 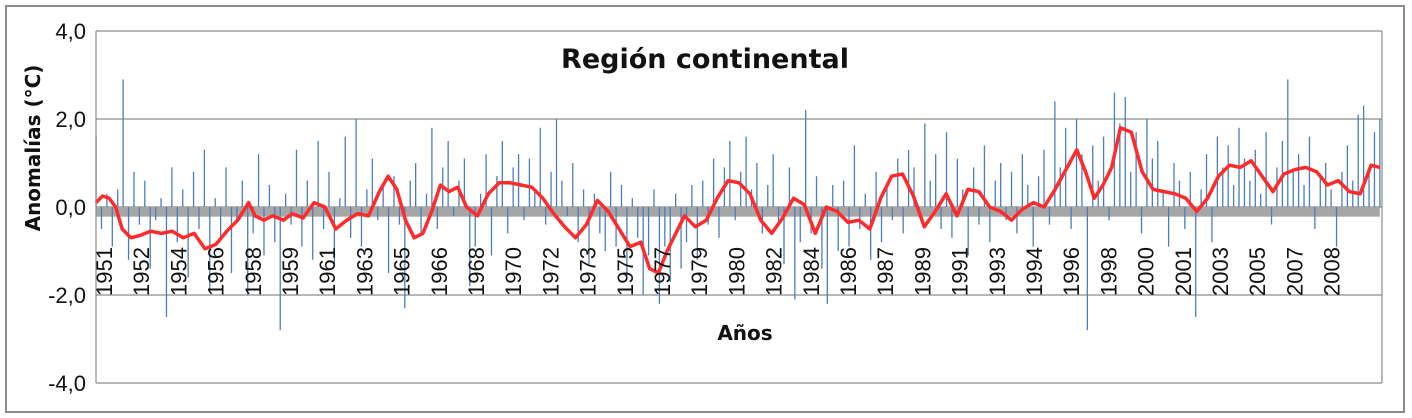 What do you see at coordinates (476, 271) in the screenshot?
I see `x-tick-label: 1968` at bounding box center [476, 271].